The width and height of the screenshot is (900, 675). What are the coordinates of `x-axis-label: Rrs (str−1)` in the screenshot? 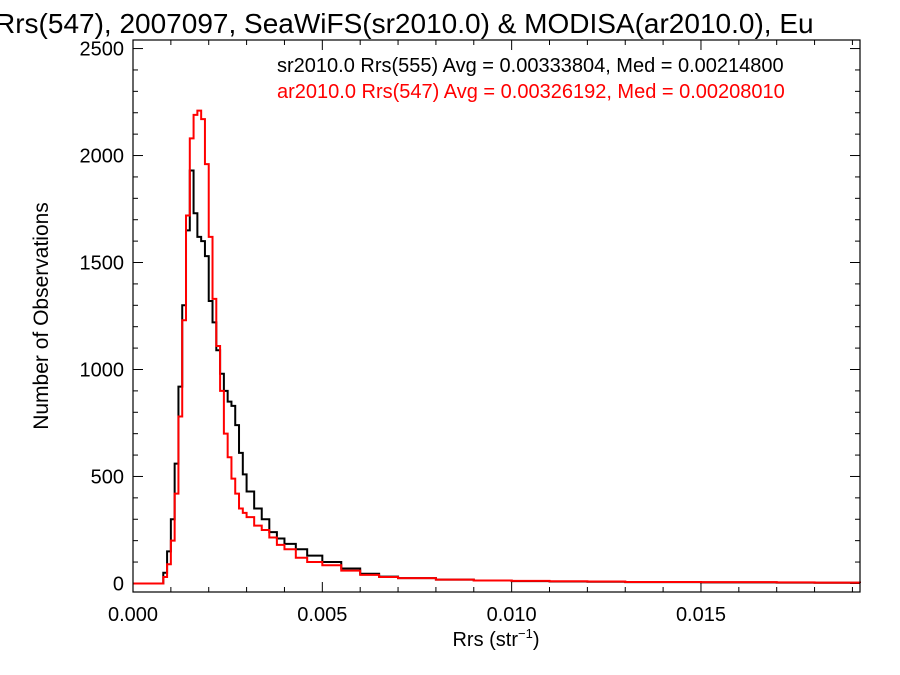 It's located at (495, 638).